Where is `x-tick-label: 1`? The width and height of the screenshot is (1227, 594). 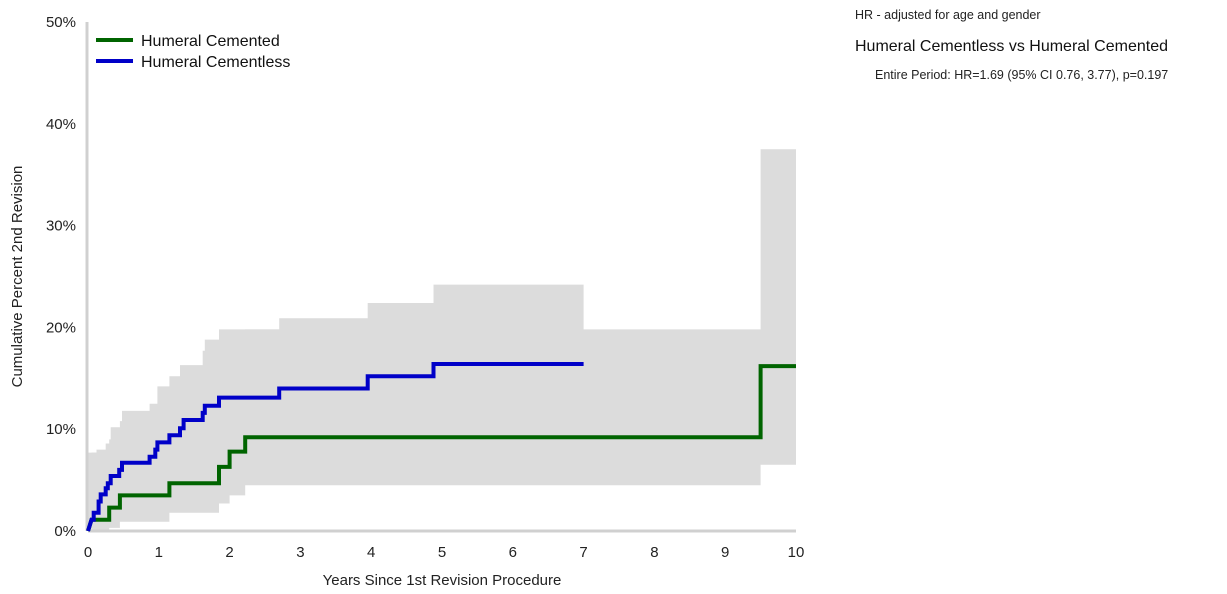
x-tick-label: 1 is located at coordinates (159, 552).